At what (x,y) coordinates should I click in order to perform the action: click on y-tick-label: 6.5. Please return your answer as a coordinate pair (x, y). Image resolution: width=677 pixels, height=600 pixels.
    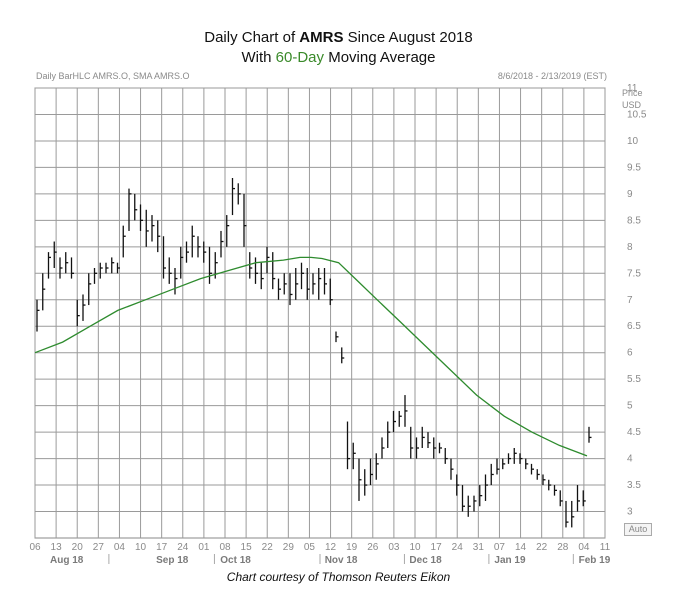
    Looking at the image, I should click on (634, 326).